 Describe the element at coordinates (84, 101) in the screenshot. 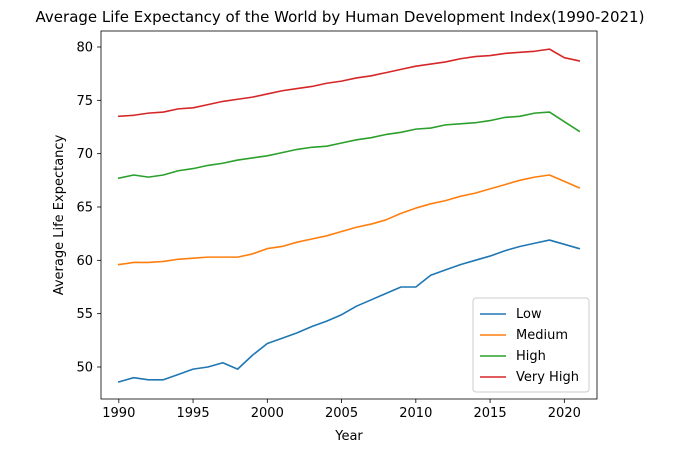

I see `y-tick-label: 75` at that location.